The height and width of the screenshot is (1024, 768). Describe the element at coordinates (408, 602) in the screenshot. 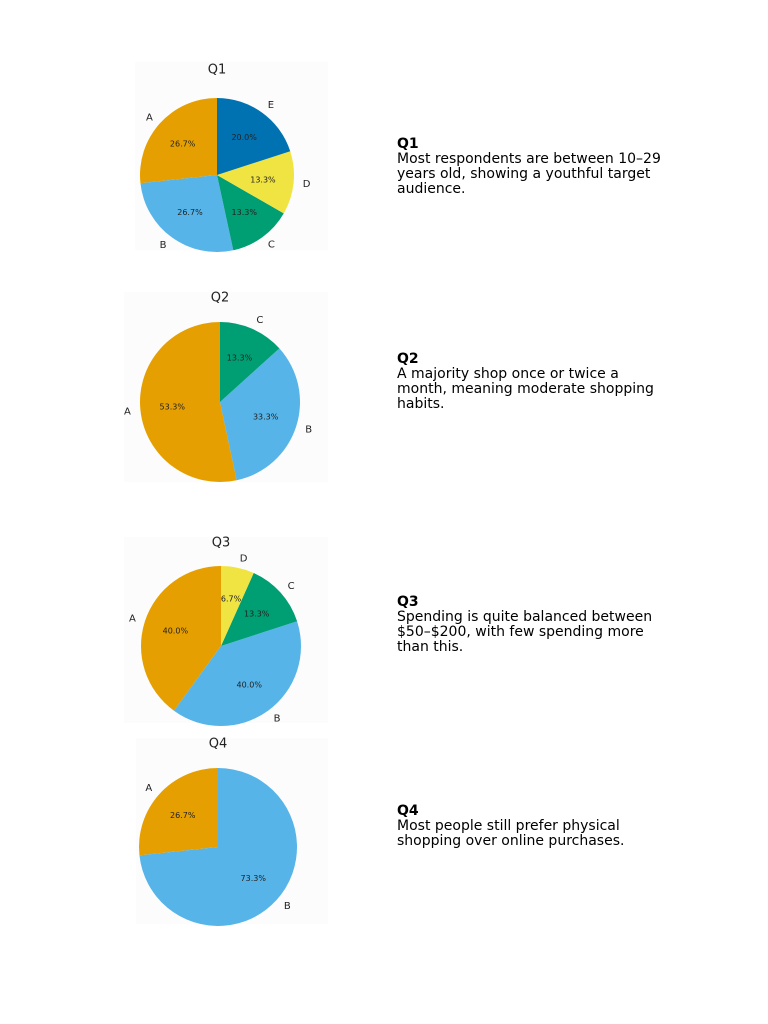

I see `note-heading: Q3` at that location.